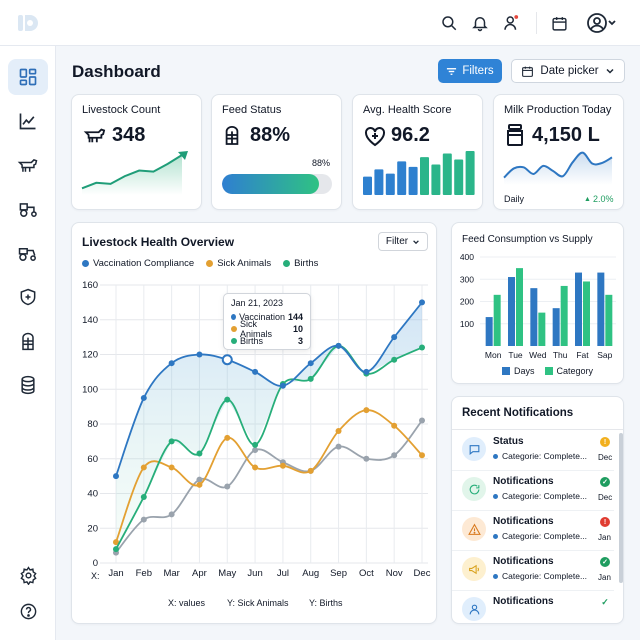  Describe the element at coordinates (474, 489) in the screenshot. I see `refresh-icon` at that location.